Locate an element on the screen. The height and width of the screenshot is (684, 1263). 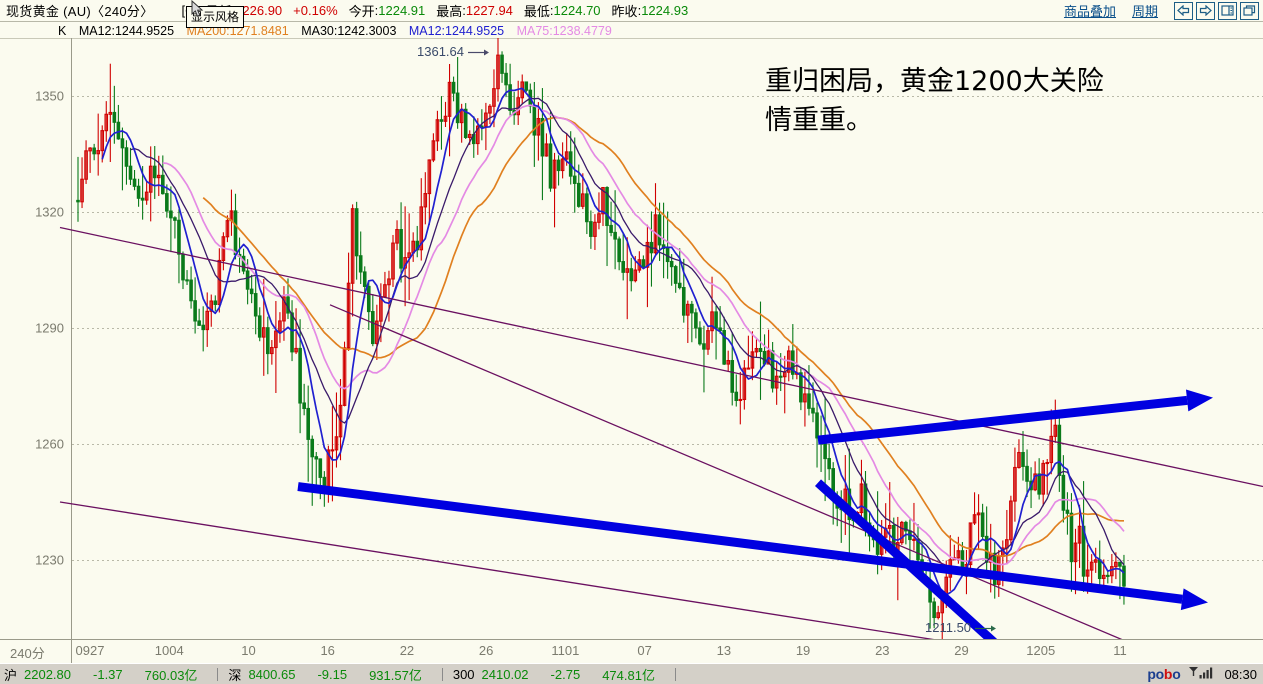
x-axis-tick-10: 10 is located at coordinates (248, 650).